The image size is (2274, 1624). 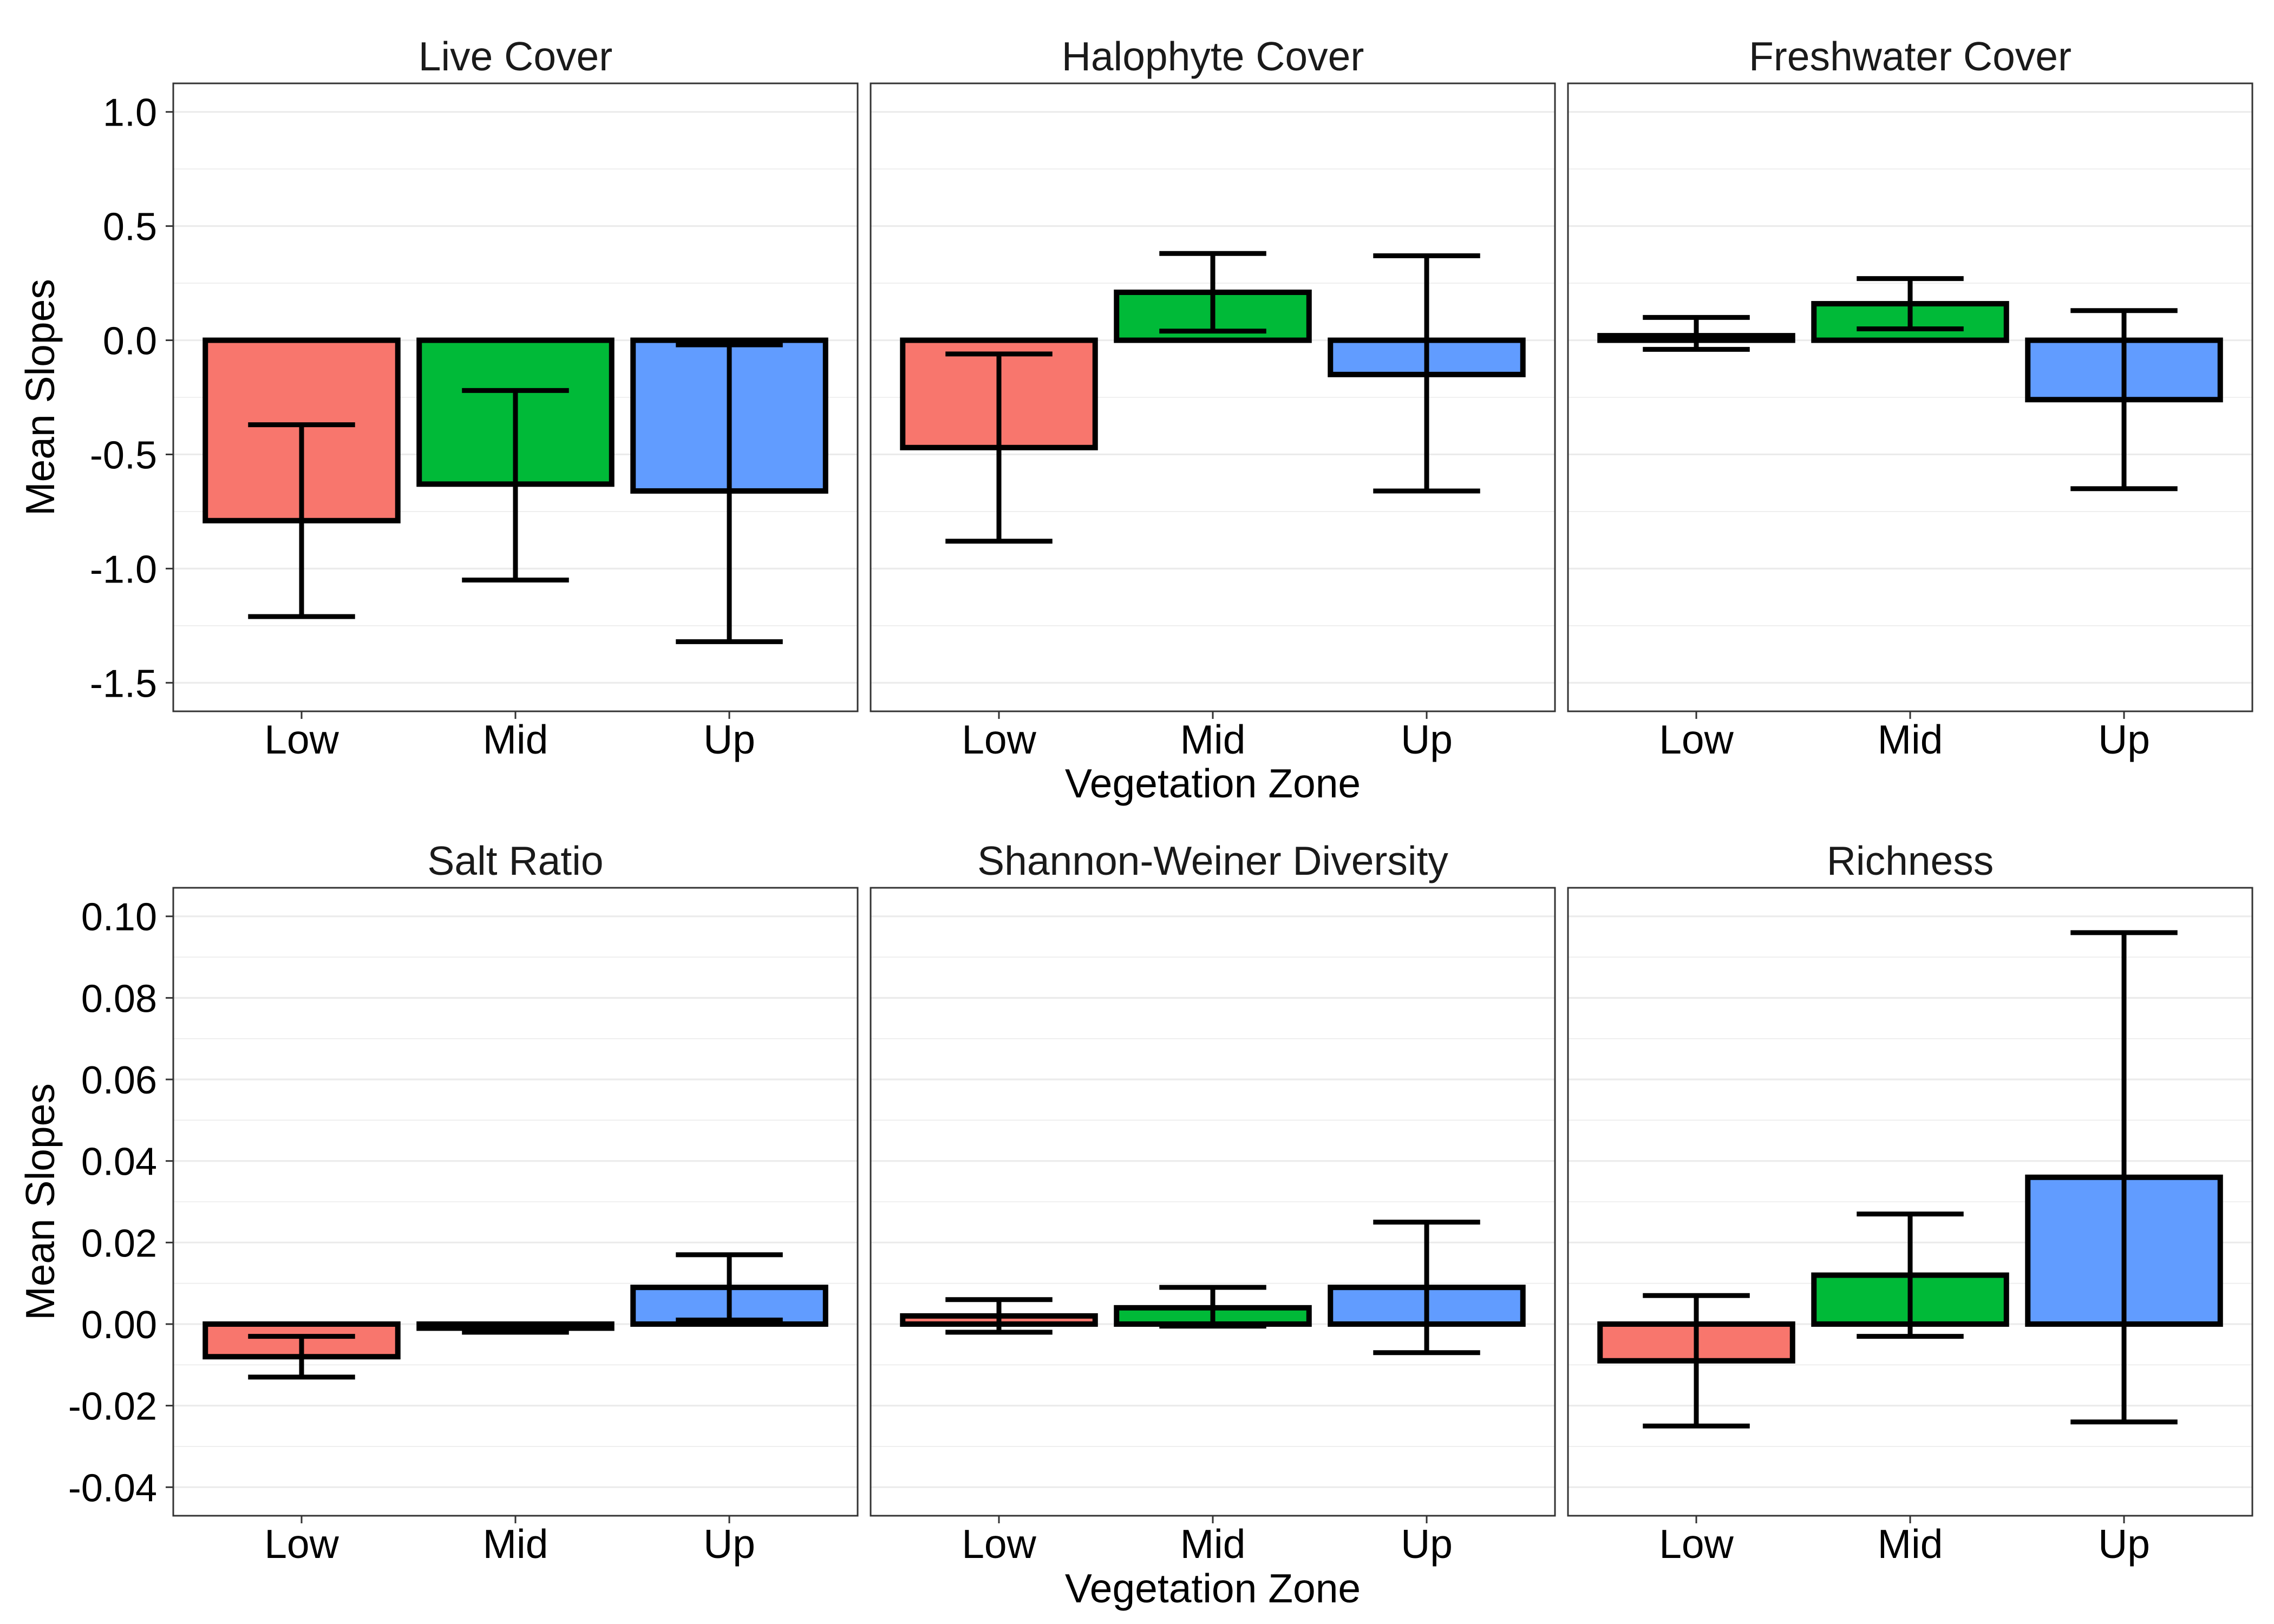 What do you see at coordinates (730, 1287) in the screenshot?
I see `error-bar-salt-ratio-up` at bounding box center [730, 1287].